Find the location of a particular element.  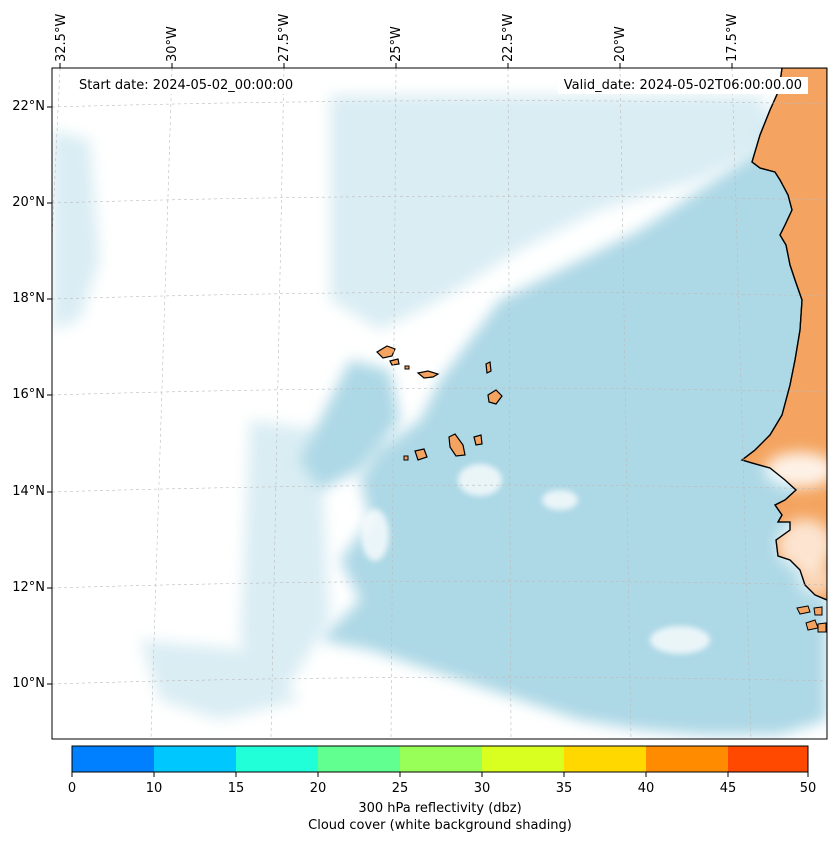

meridian-22-5w is located at coordinates (509, 403).